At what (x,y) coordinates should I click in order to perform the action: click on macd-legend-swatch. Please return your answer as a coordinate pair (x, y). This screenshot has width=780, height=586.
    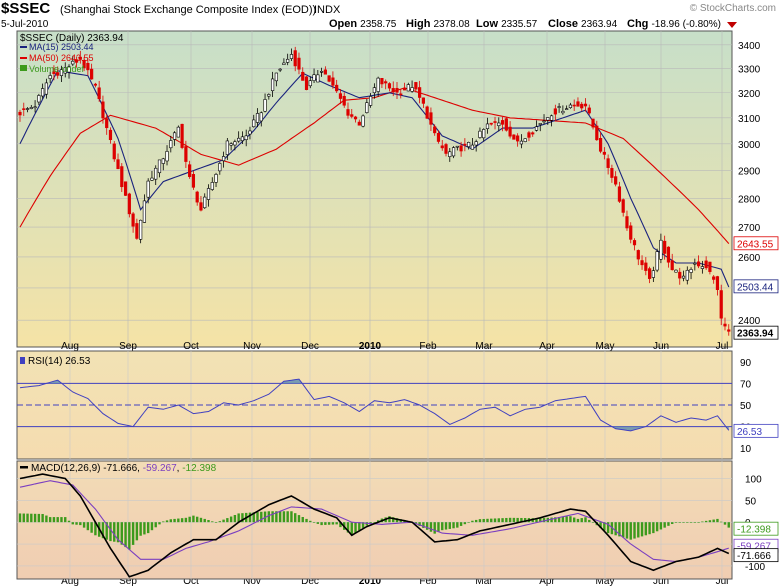
    Looking at the image, I should click on (24, 467).